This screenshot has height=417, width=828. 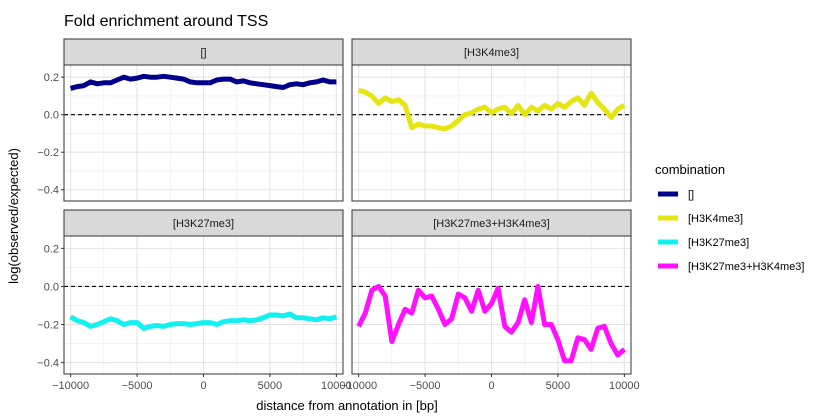 I want to click on facet-strip-label: [H3K4me3], so click(x=491, y=53).